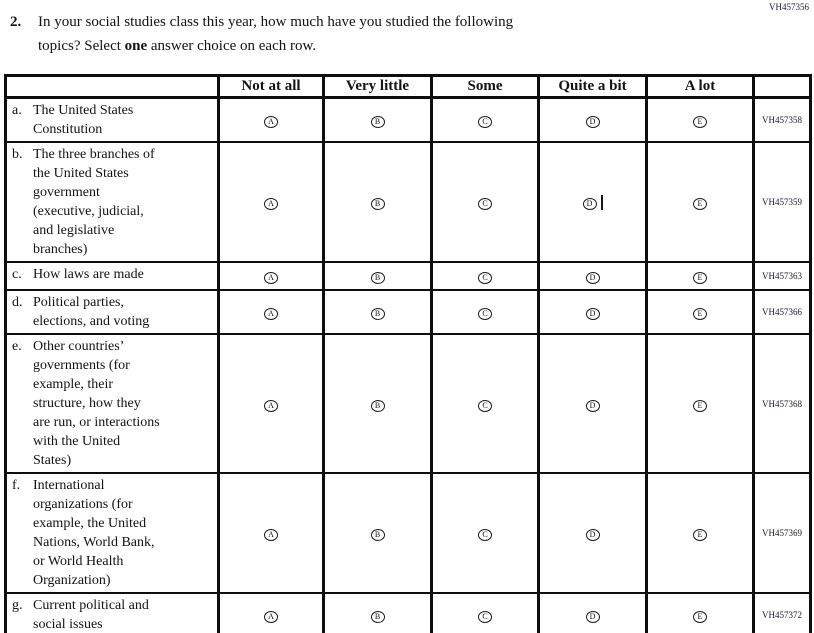  What do you see at coordinates (83, 120) in the screenshot?
I see `row-topic: The United States Constitution` at bounding box center [83, 120].